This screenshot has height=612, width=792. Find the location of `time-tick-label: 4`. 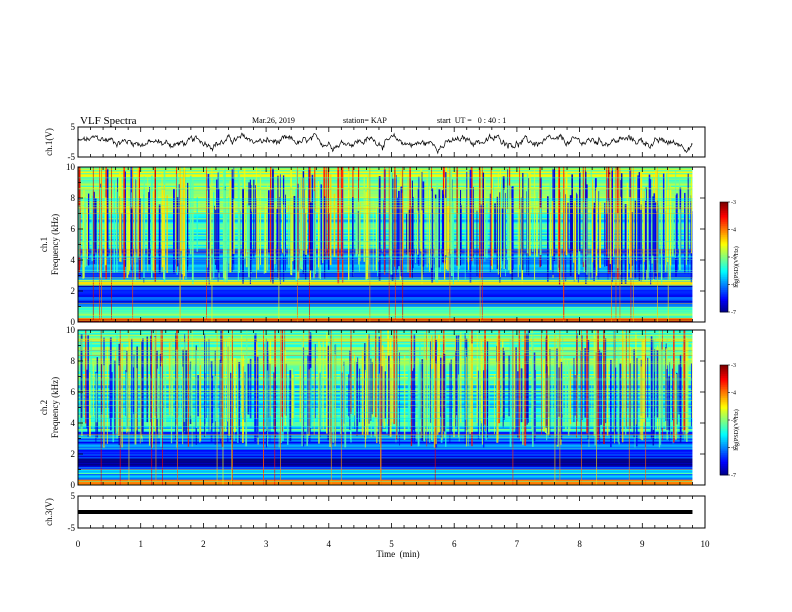

time-tick-label: 4 is located at coordinates (329, 544).